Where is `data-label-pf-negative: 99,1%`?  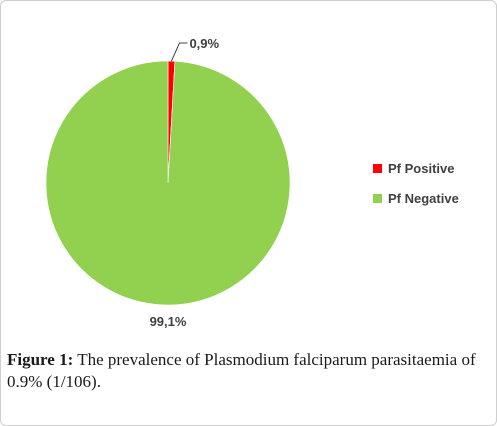 data-label-pf-negative: 99,1% is located at coordinates (168, 321).